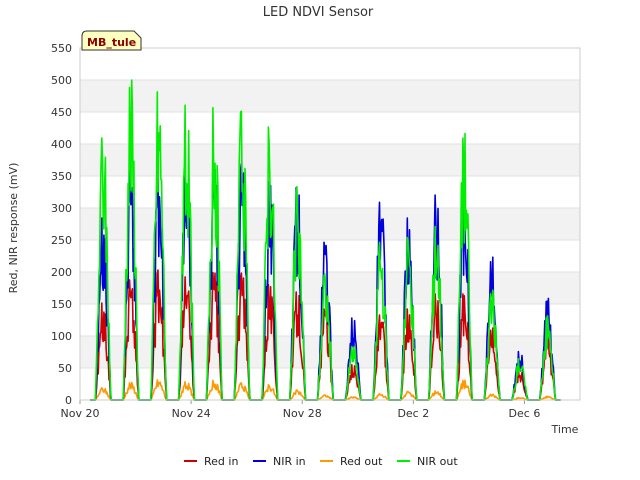  I want to click on y-tick-label: 400, so click(61, 144).